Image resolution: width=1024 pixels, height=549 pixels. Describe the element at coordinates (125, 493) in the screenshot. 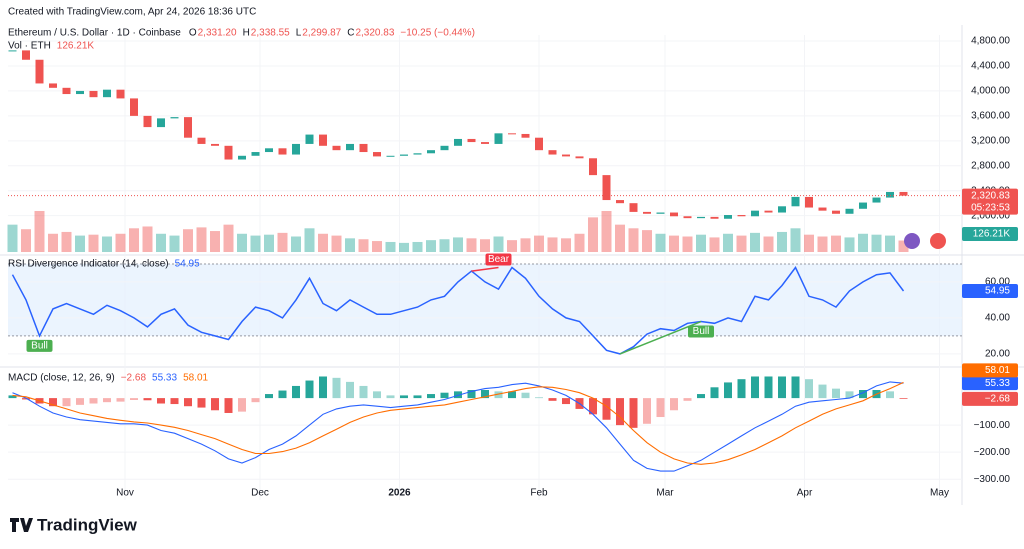

I see `x-tick-label: Nov` at that location.